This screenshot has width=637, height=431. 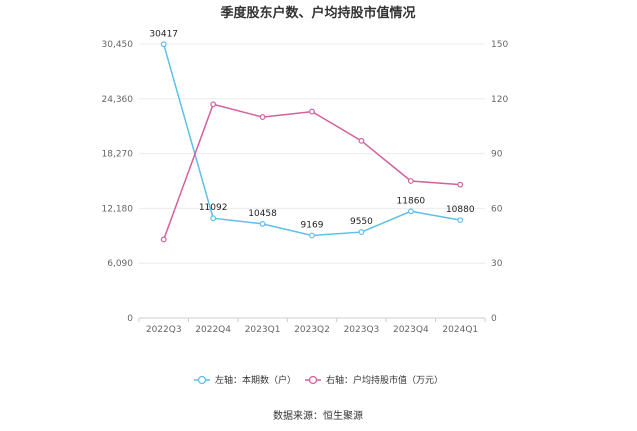 I want to click on data-label: 9550, so click(x=361, y=222).